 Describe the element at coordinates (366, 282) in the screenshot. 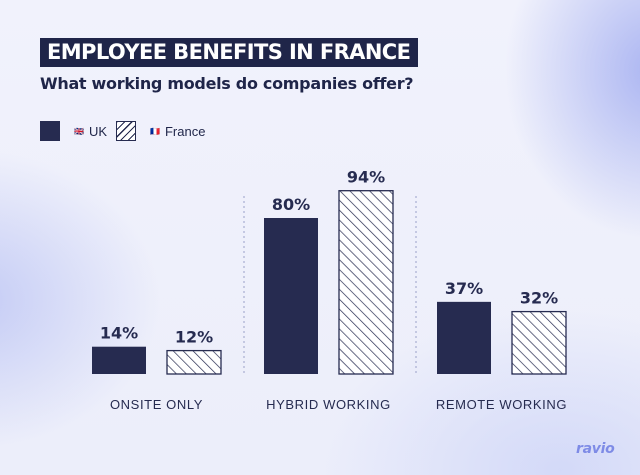

I see `bar-france-hybrid-working` at that location.